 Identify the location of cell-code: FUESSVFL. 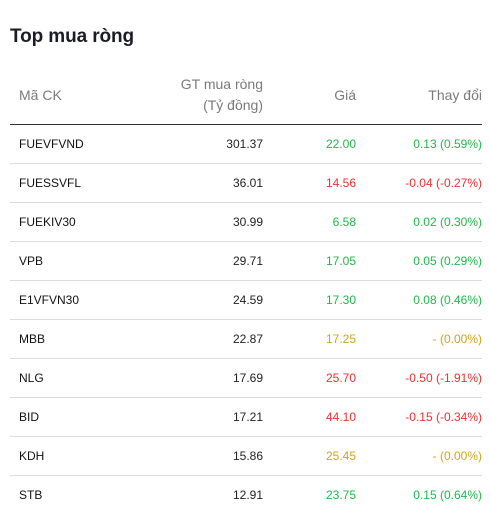
(79, 183).